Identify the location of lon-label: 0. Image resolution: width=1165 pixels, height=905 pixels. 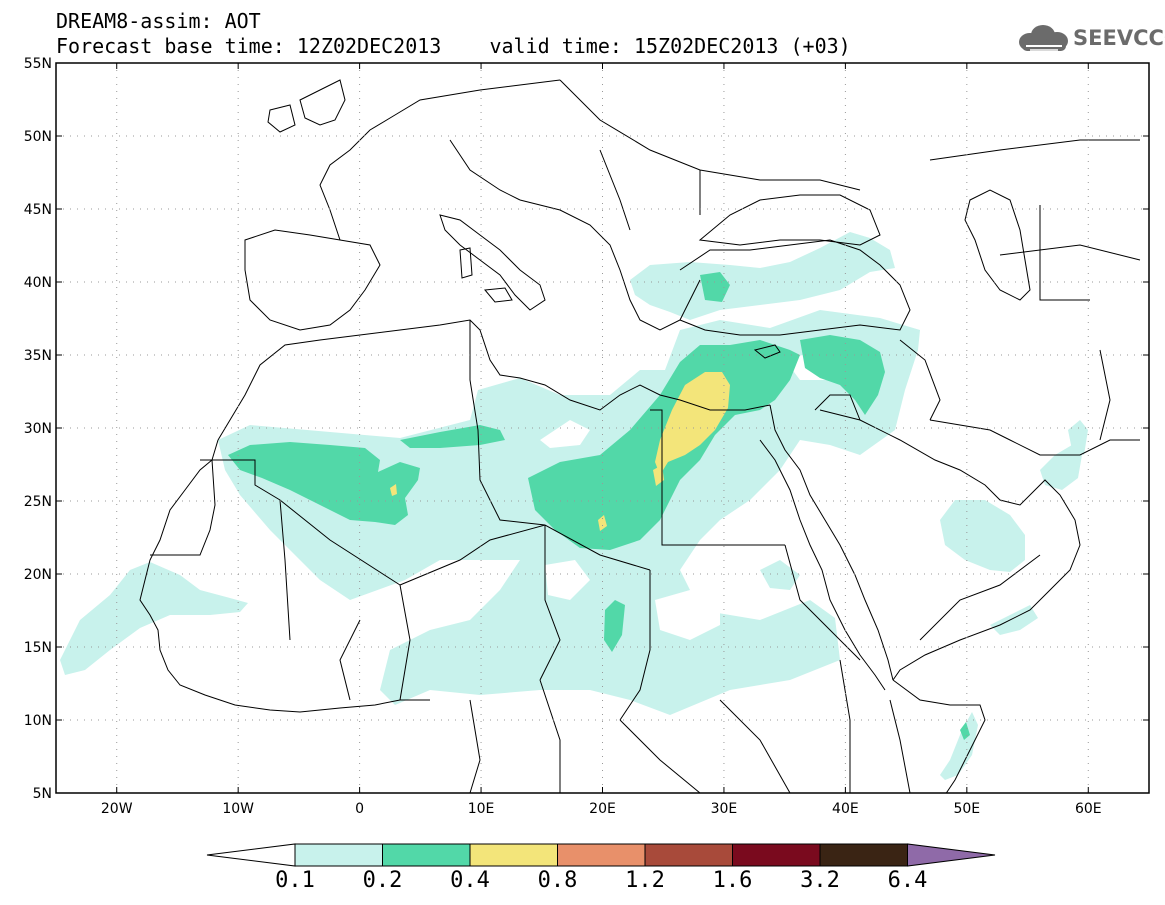
(359, 809).